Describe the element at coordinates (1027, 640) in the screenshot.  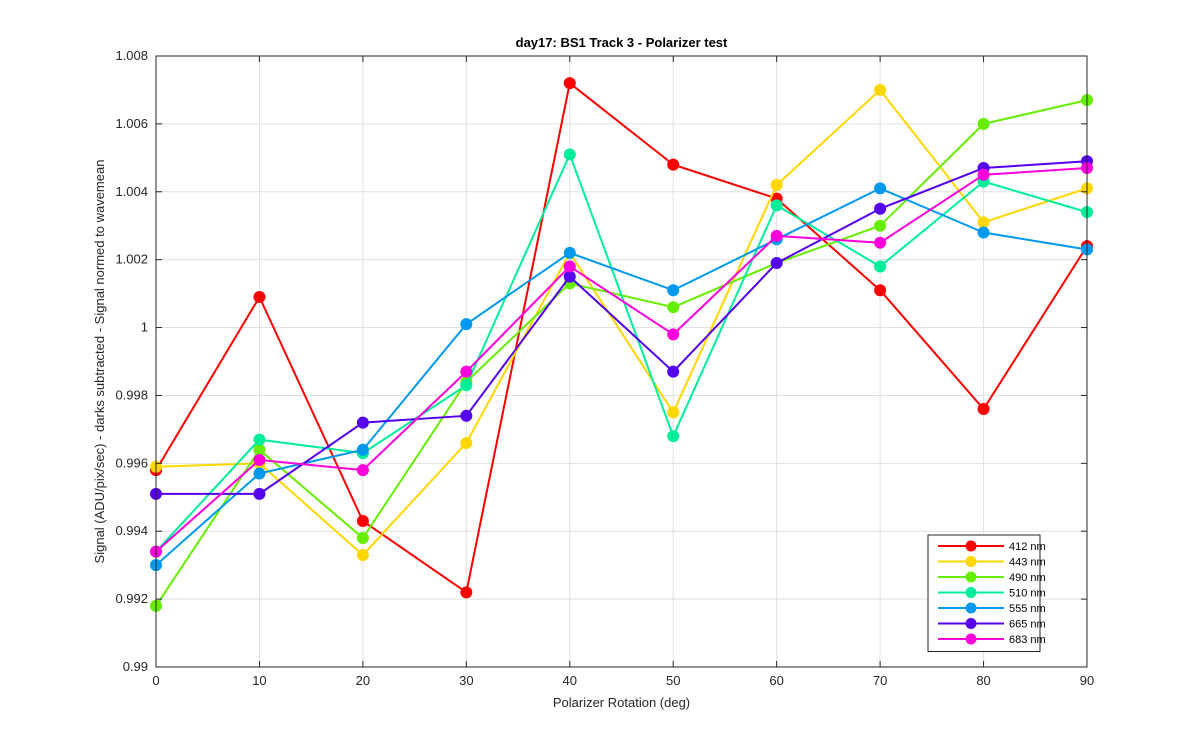
I see `legend-label: 683 nm` at that location.